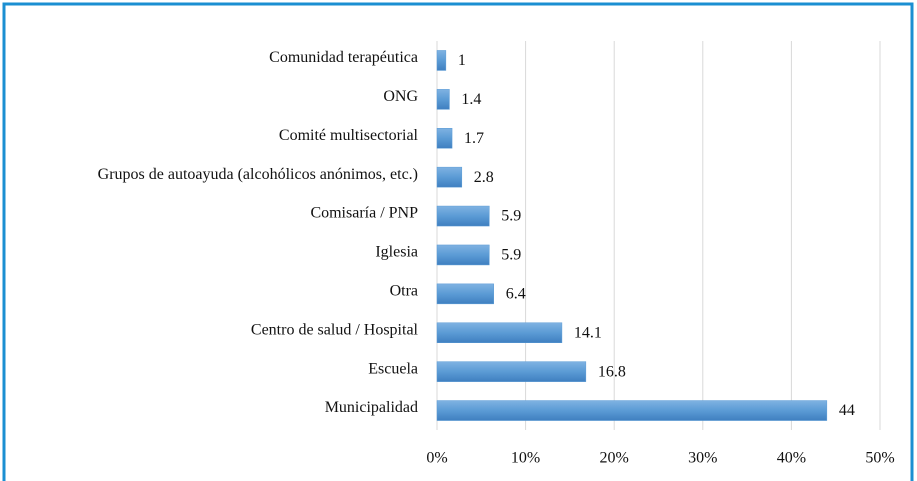 The image size is (917, 481). I want to click on data-label: 1.7, so click(474, 138).